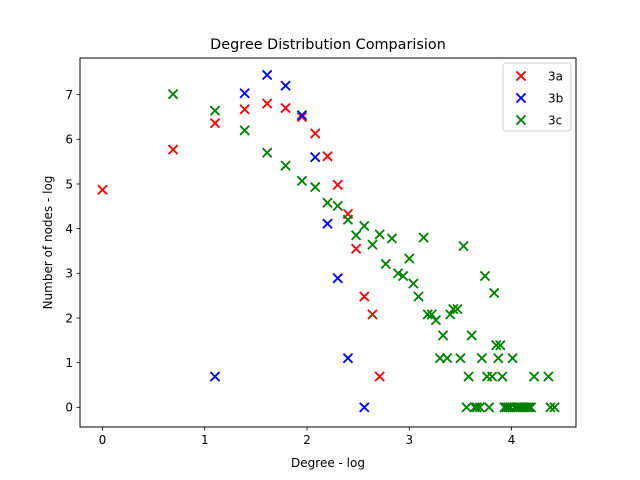 Image resolution: width=640 pixels, height=480 pixels. I want to click on x-tick-label: 4, so click(512, 440).